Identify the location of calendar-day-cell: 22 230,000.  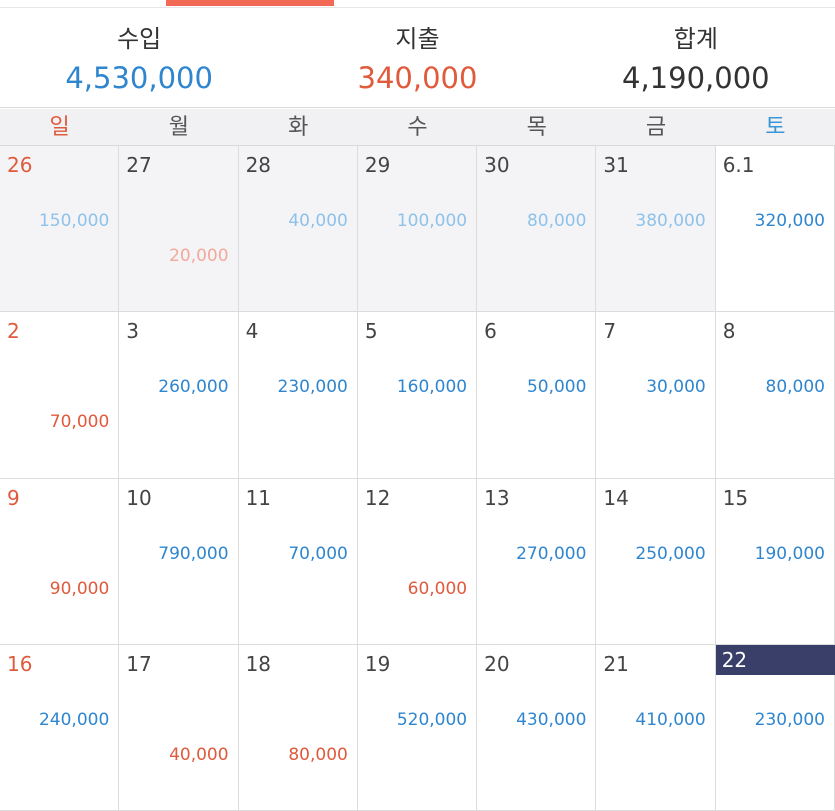
(775, 727).